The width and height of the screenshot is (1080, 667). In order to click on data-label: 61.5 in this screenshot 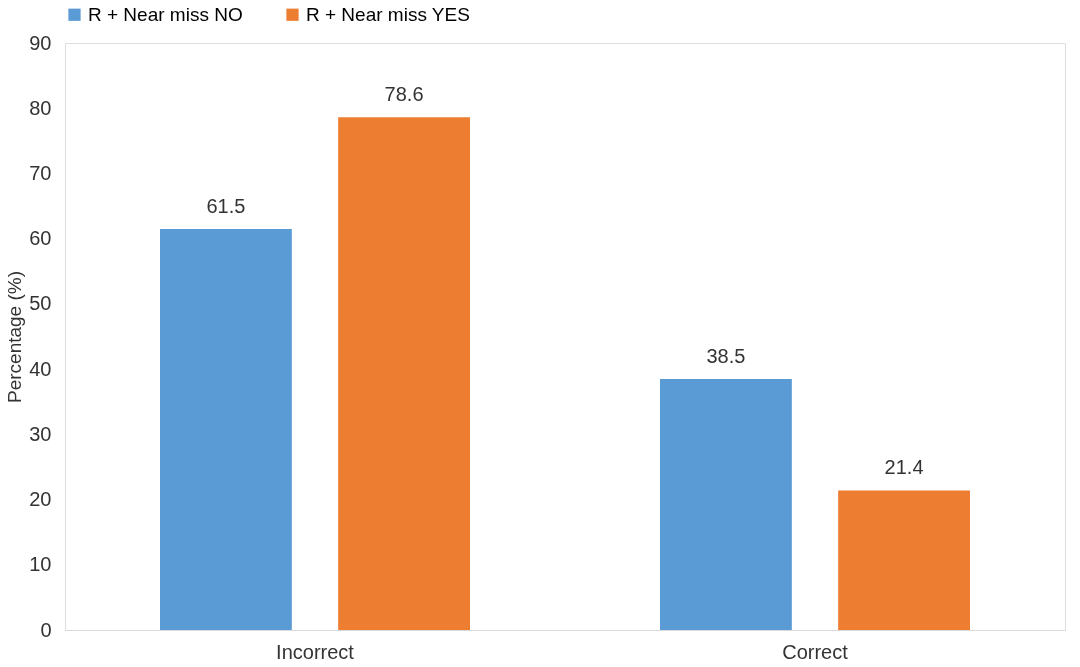, I will do `click(226, 205)`.